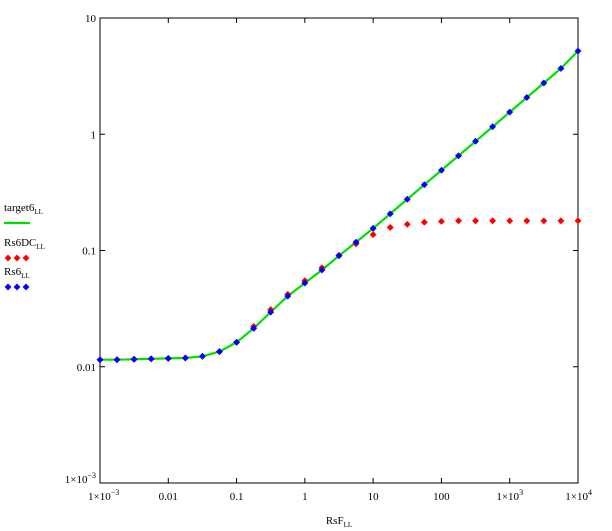  I want to click on y-tick-label: 0.1, so click(89, 252).